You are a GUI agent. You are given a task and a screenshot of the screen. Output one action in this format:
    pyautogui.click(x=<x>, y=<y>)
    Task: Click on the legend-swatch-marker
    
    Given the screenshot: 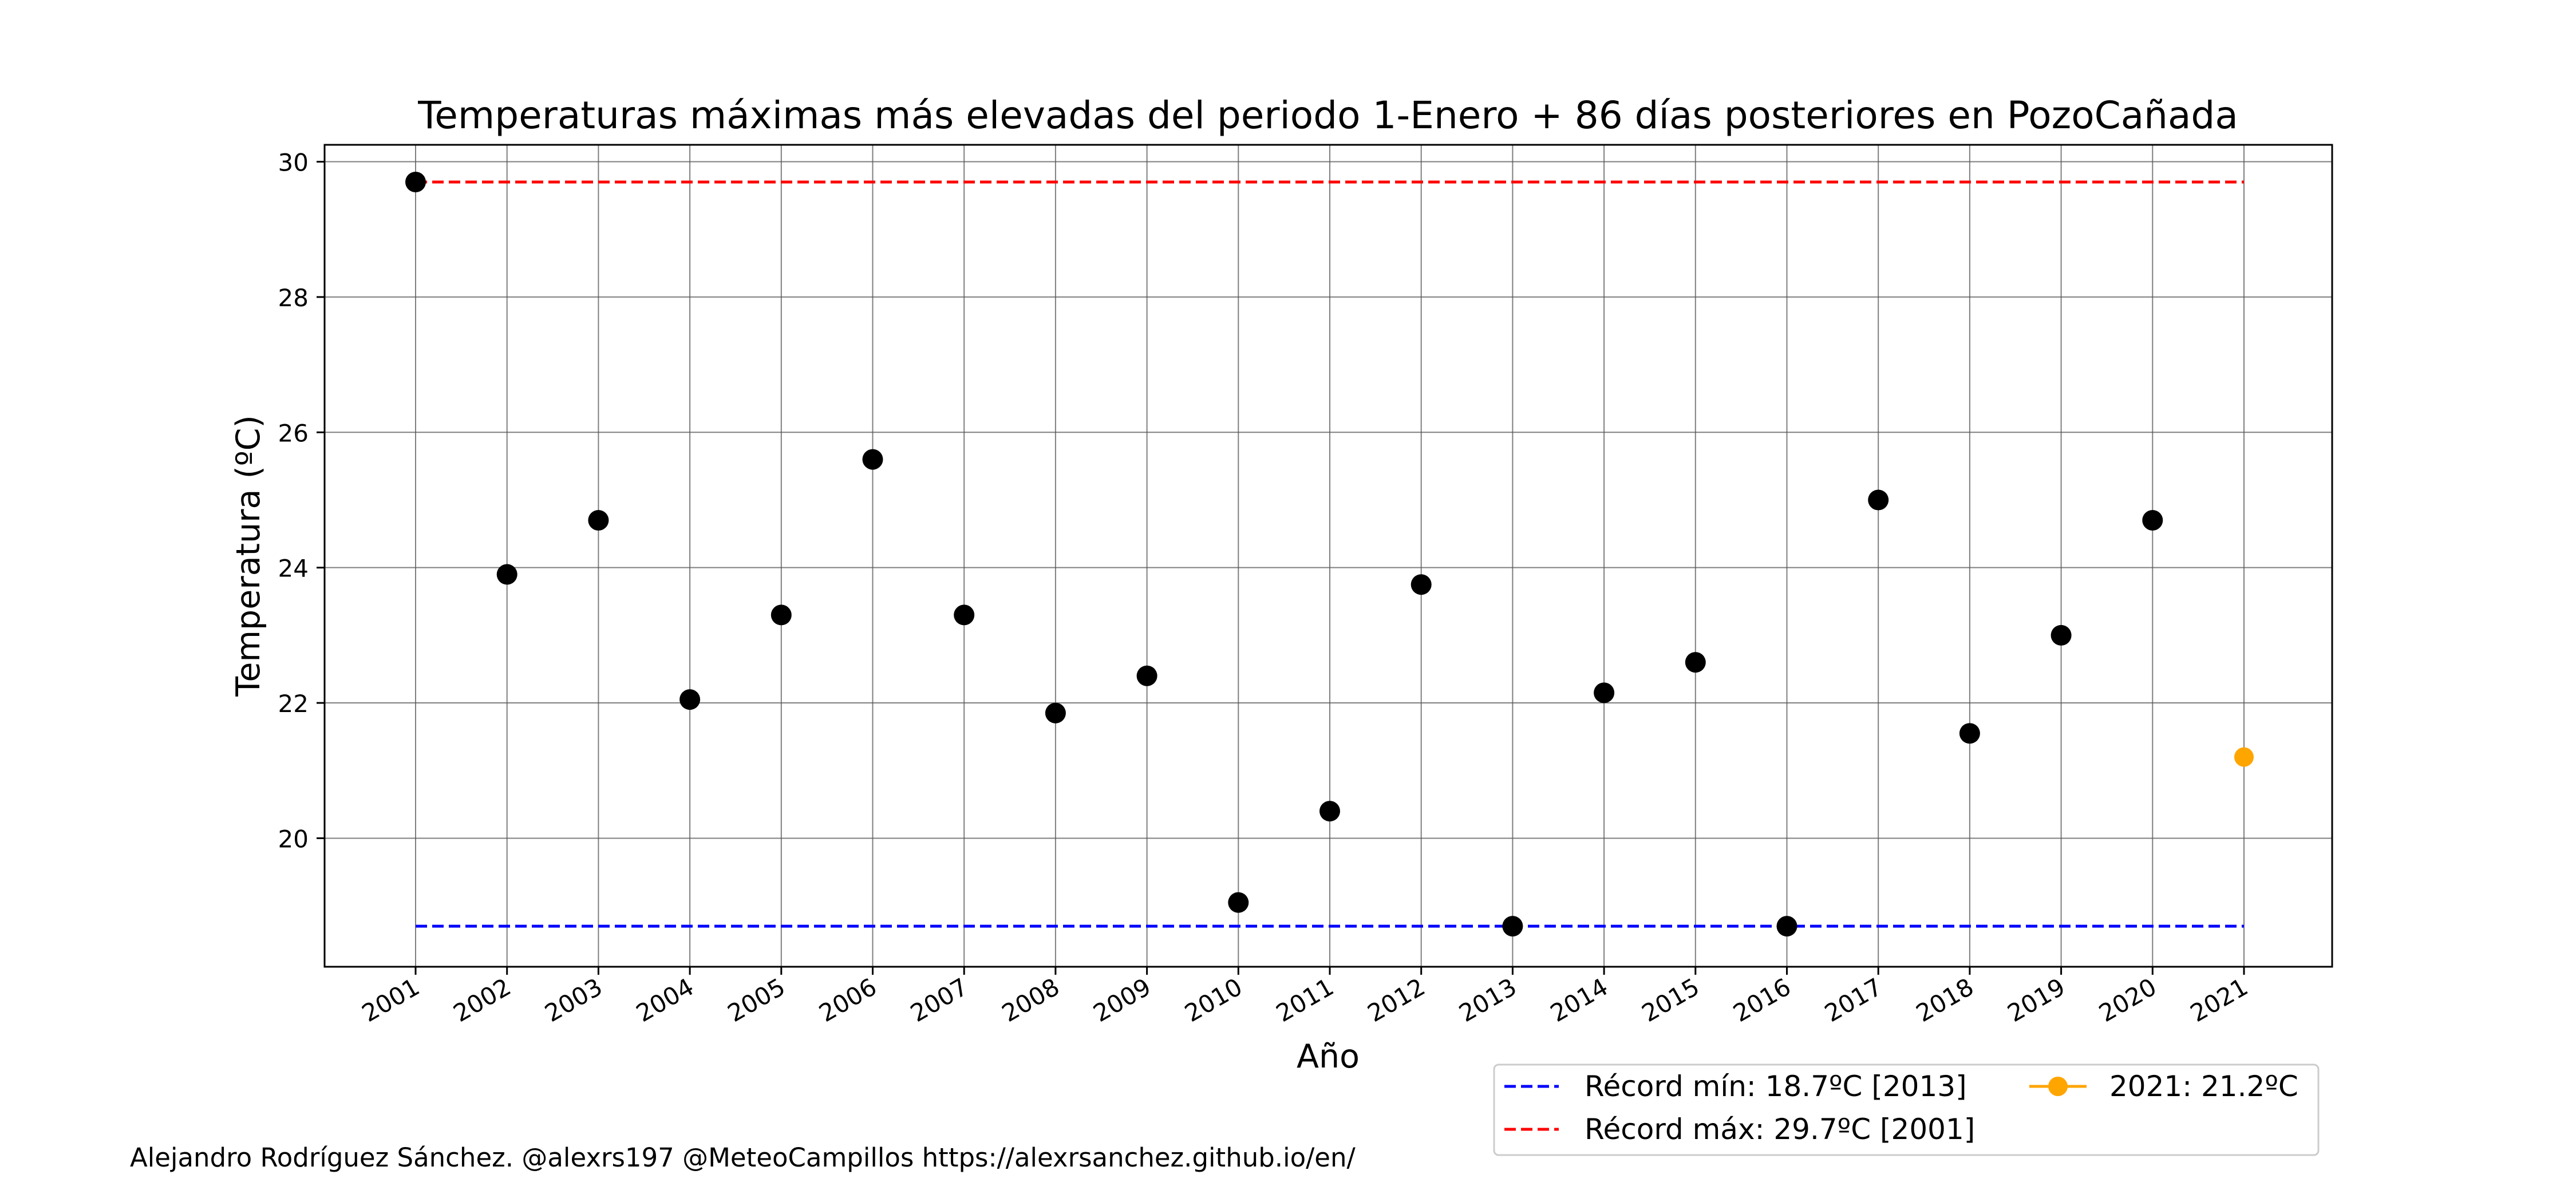 What is the action you would take?
    pyautogui.click(x=2058, y=1086)
    